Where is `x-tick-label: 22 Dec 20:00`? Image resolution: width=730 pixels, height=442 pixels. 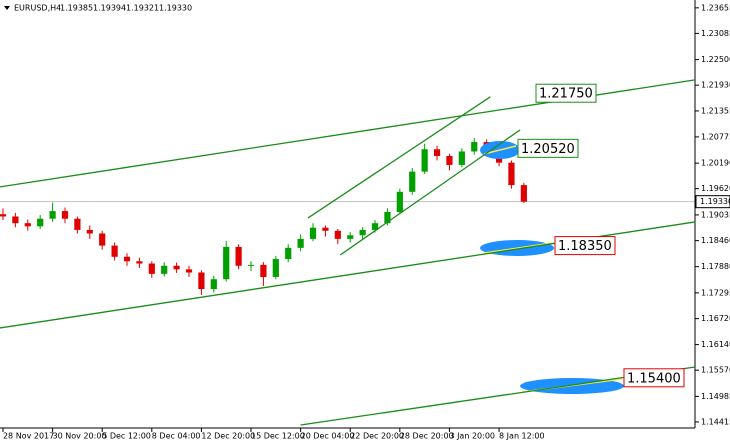
x-tick-label: 22 Dec 20:00 is located at coordinates (377, 436).